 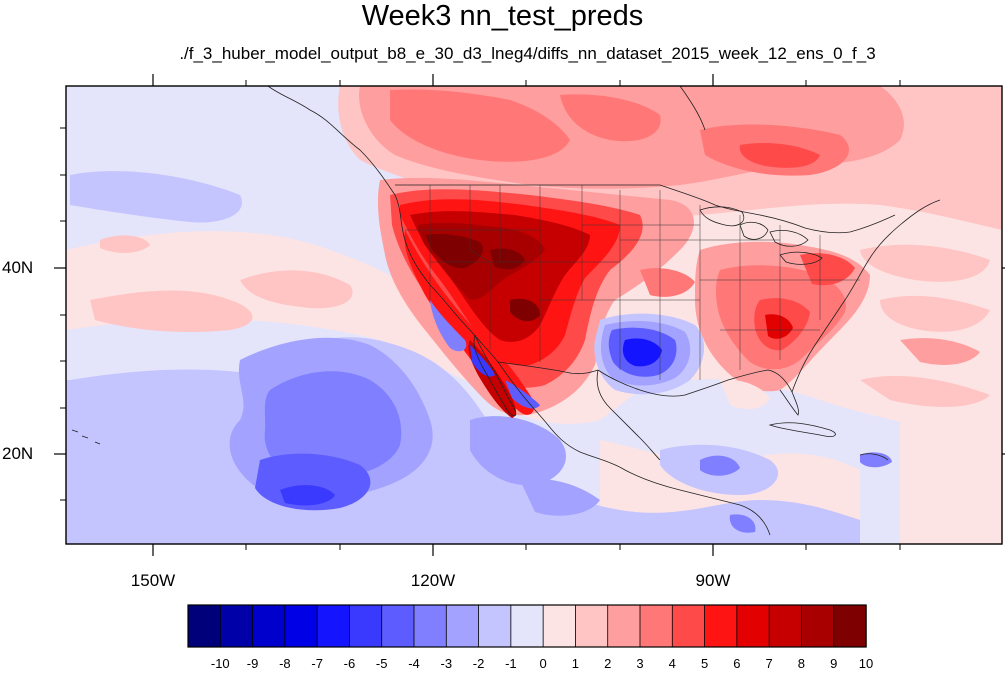 I want to click on colorbar-label: -9, so click(x=252, y=663).